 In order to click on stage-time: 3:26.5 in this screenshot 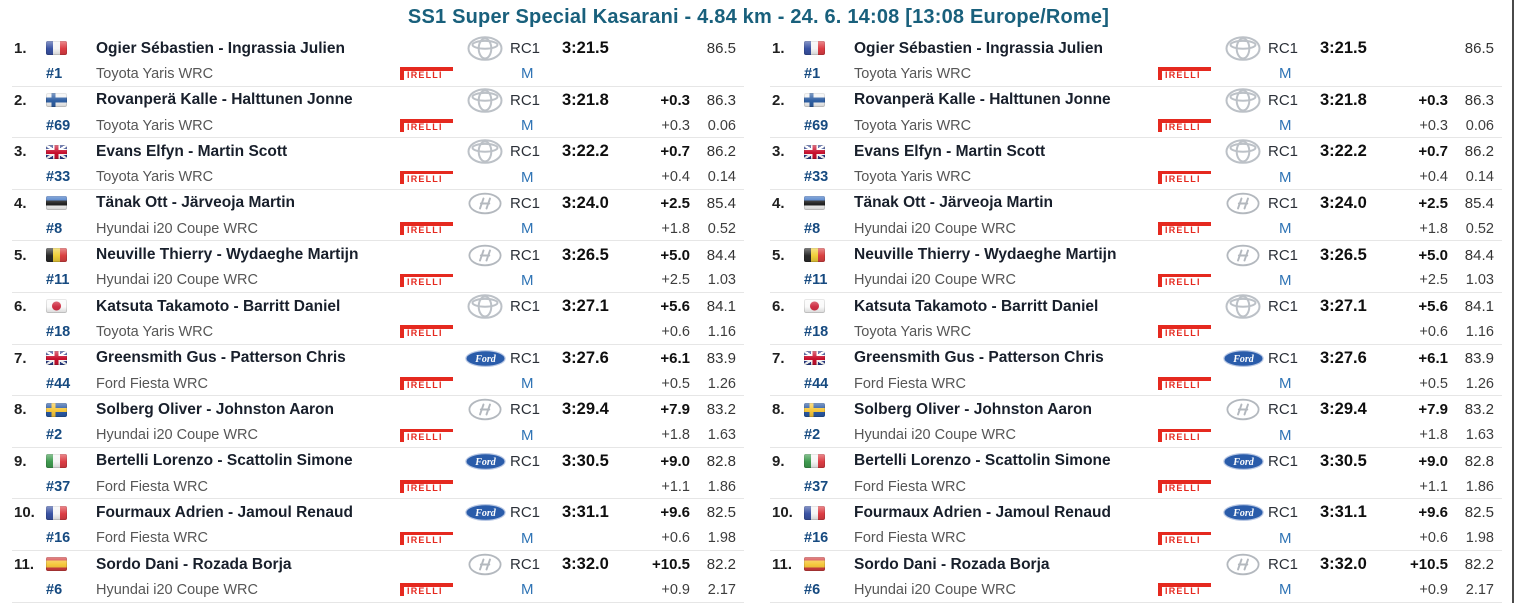, I will do `click(585, 254)`.